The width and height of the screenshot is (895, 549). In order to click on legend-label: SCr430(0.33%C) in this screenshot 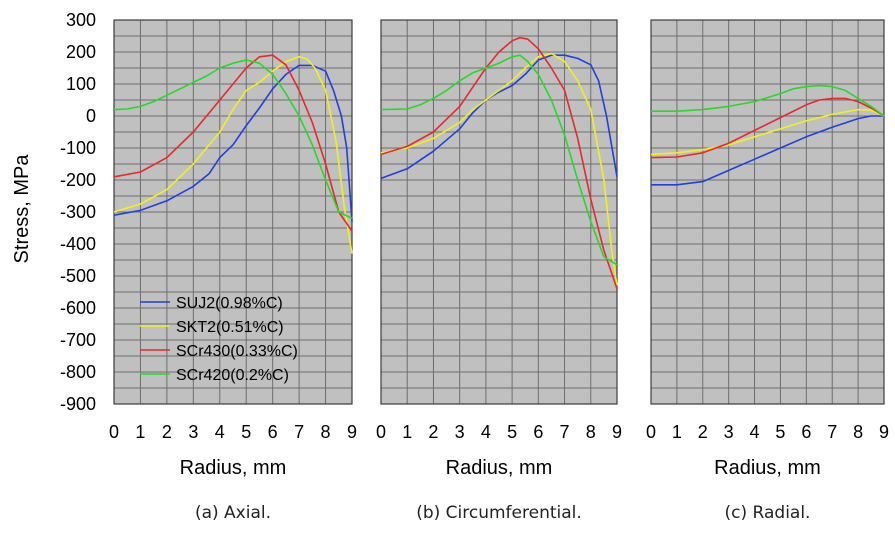, I will do `click(237, 351)`.